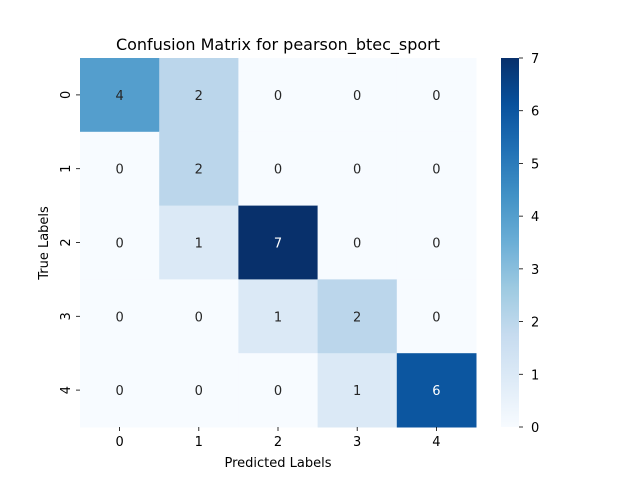  Describe the element at coordinates (510, 242) in the screenshot. I see `colorbar` at that location.